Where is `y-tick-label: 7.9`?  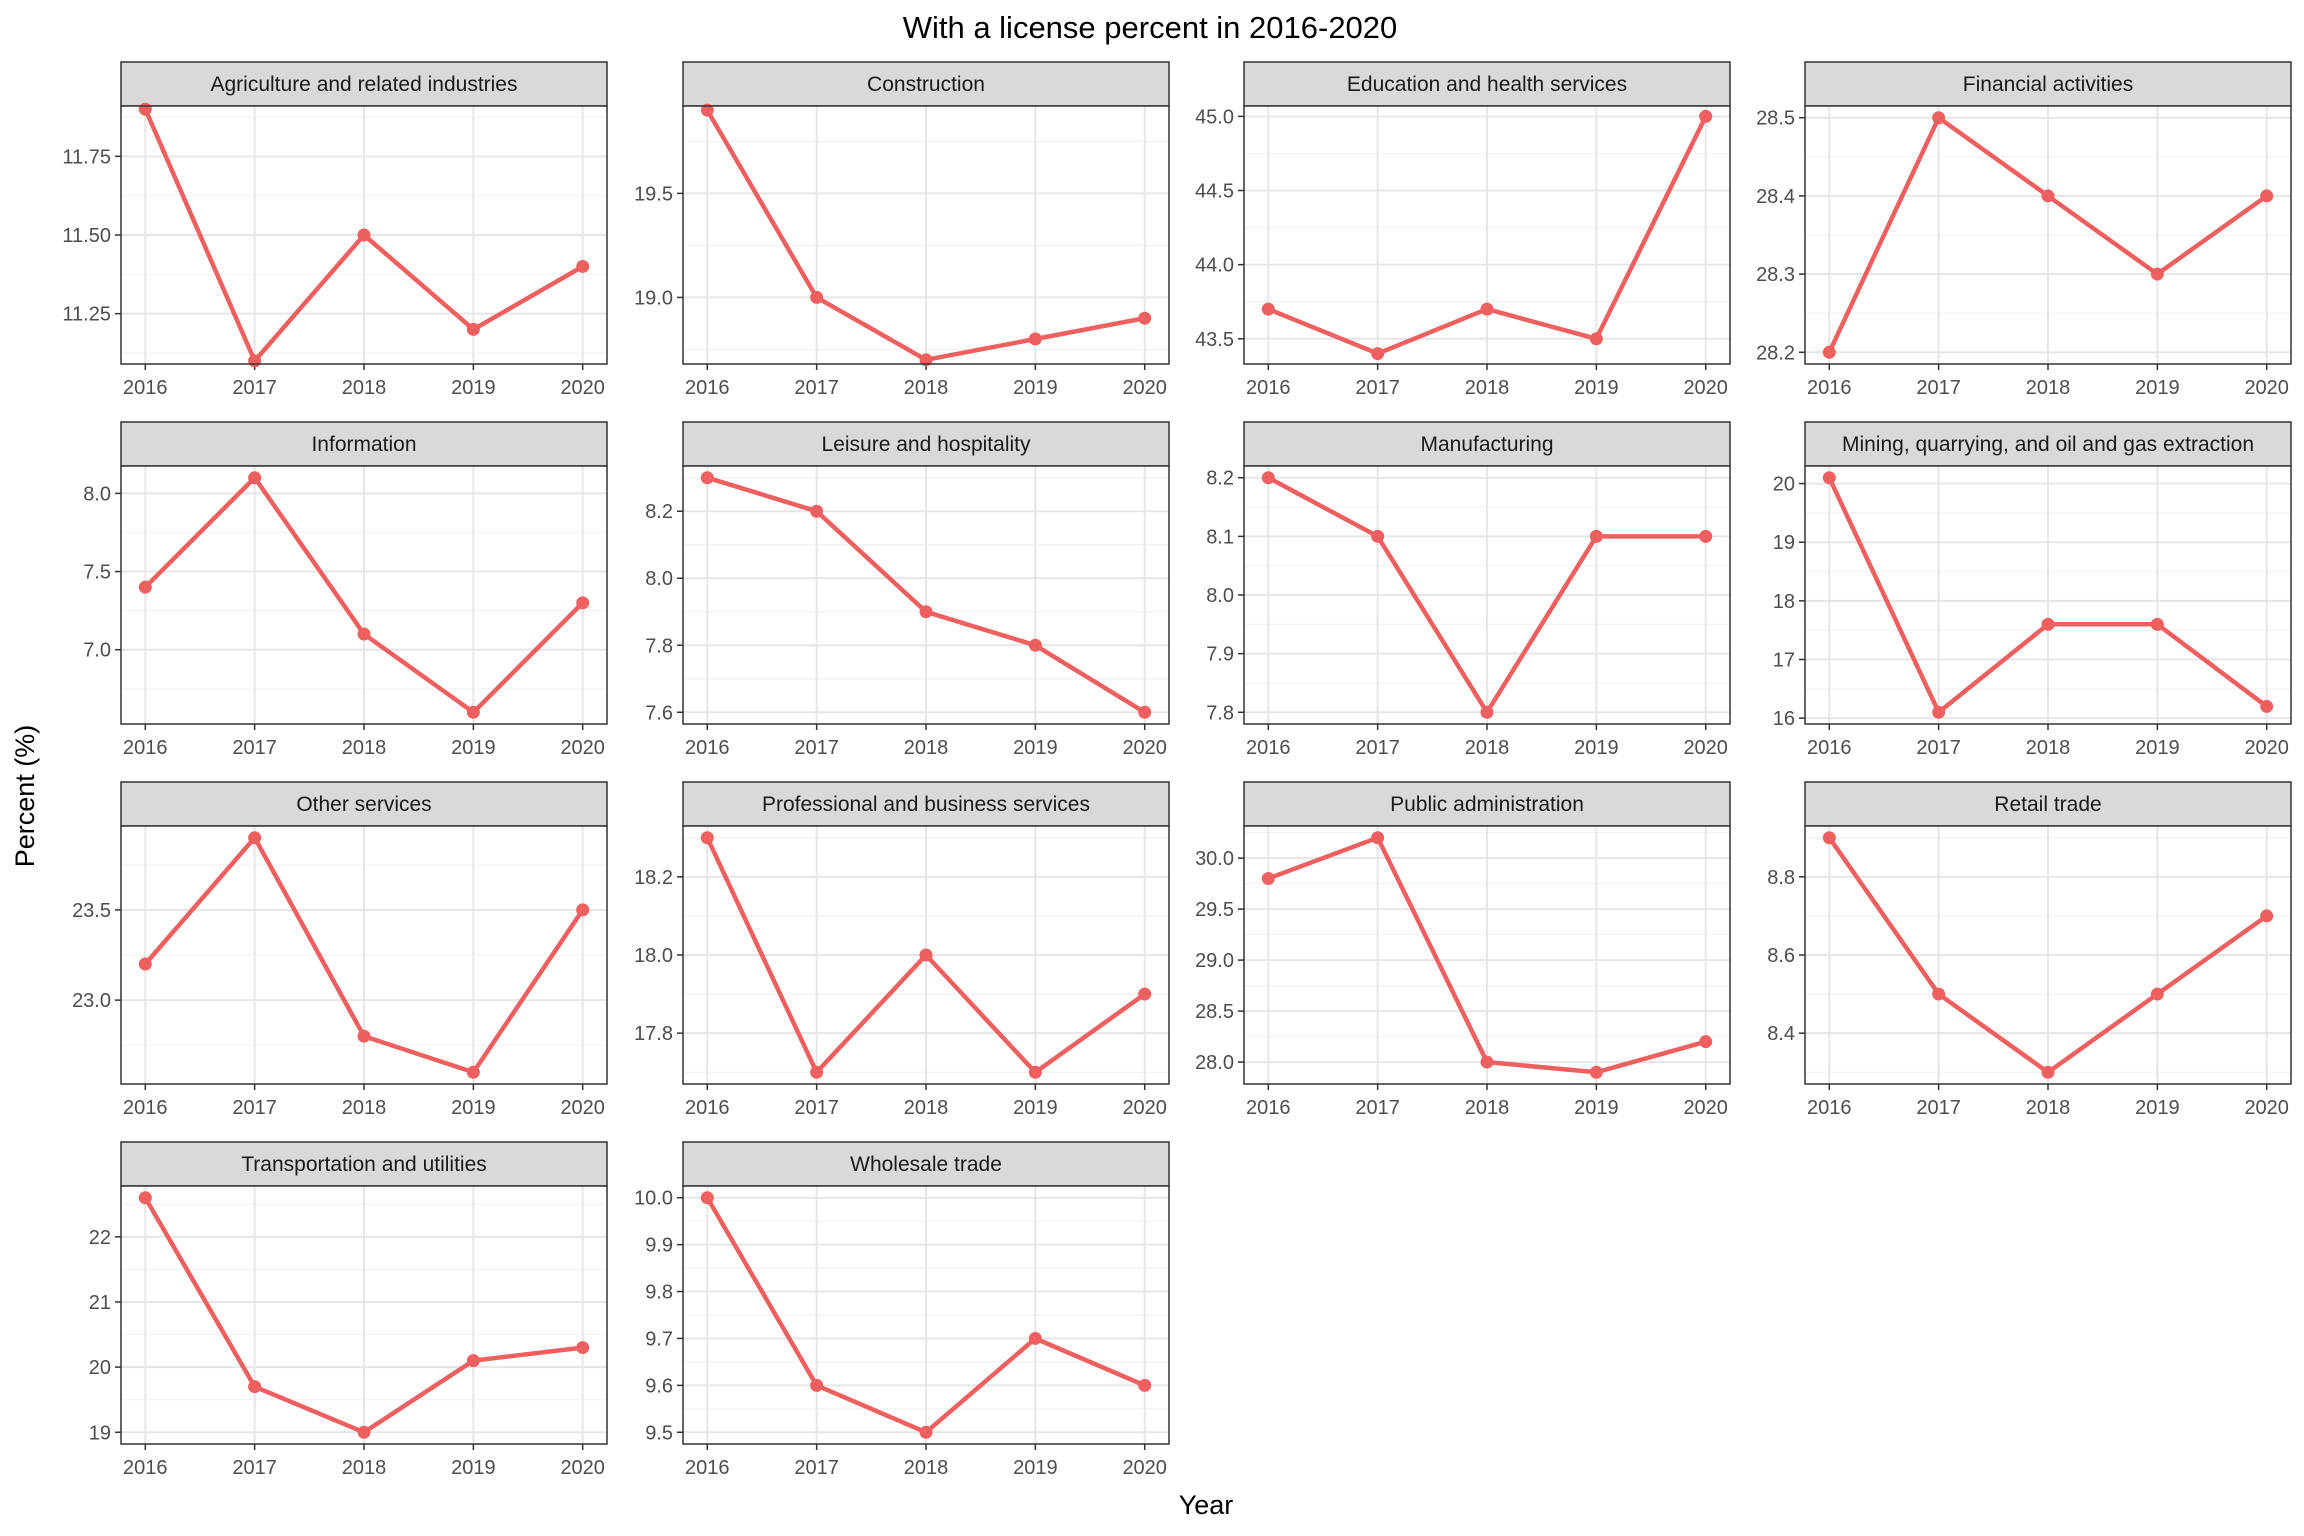
y-tick-label: 7.9 is located at coordinates (1220, 655).